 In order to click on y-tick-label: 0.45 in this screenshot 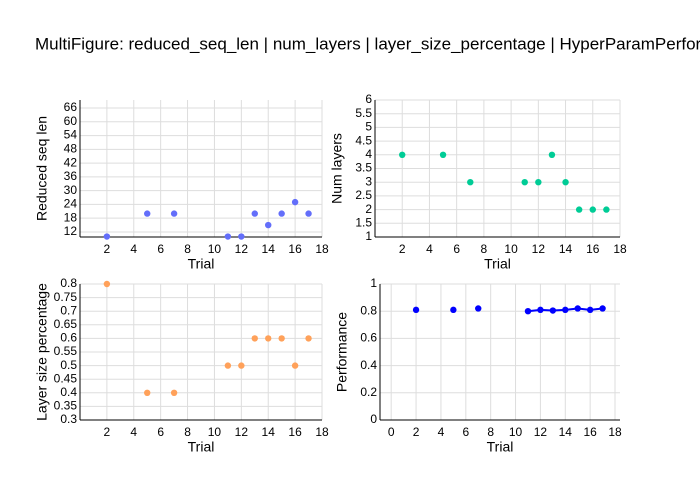, I will do `click(66, 378)`.